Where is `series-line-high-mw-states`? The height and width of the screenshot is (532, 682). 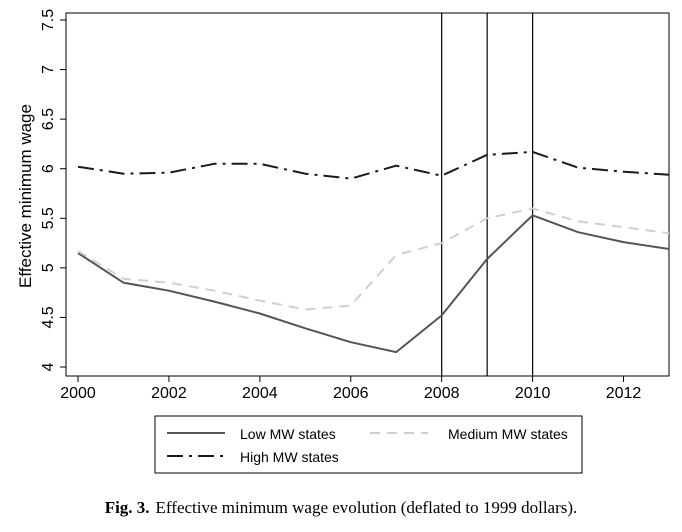 series-line-high-mw-states is located at coordinates (373, 165).